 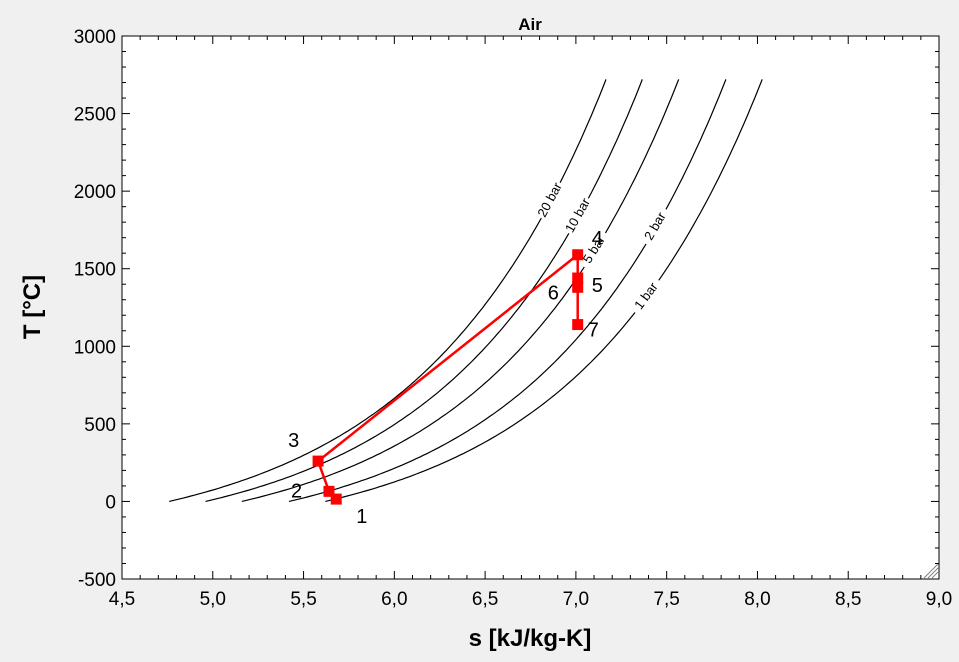 What do you see at coordinates (100, 425) in the screenshot?
I see `y-tick-label: 500` at bounding box center [100, 425].